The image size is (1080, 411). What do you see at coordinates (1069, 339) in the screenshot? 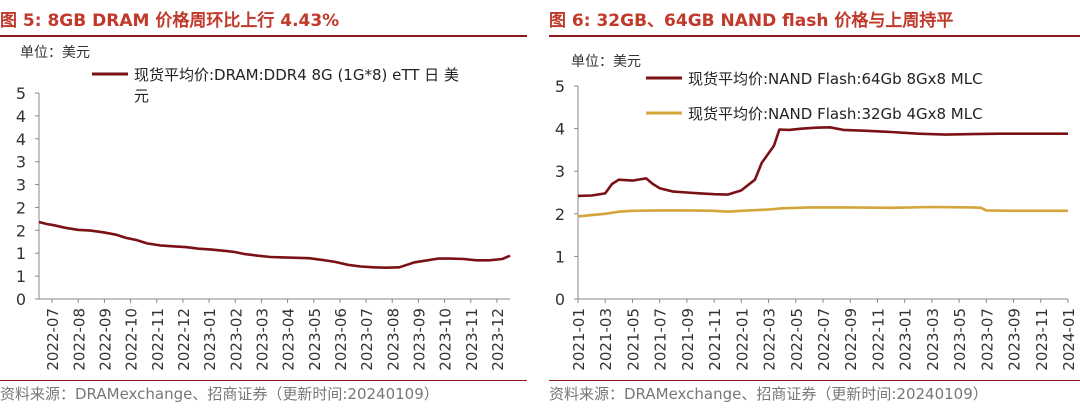
I see `x-tick-label: 2024-01` at bounding box center [1069, 339].